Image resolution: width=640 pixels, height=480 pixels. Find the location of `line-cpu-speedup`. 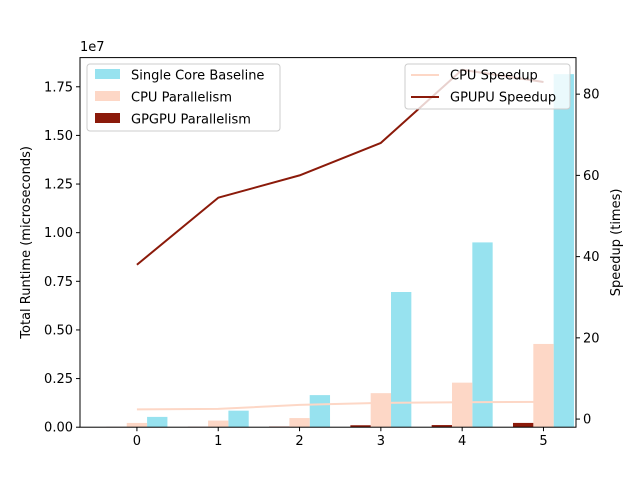

line-cpu-speedup is located at coordinates (340, 405).